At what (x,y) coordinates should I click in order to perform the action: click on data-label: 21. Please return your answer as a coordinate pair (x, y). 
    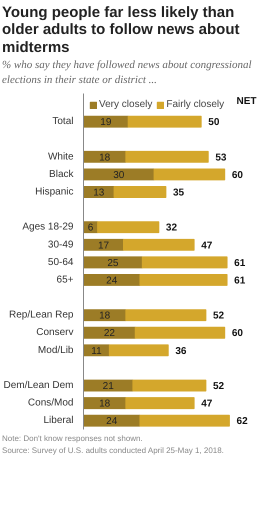
    Looking at the image, I should click on (108, 386).